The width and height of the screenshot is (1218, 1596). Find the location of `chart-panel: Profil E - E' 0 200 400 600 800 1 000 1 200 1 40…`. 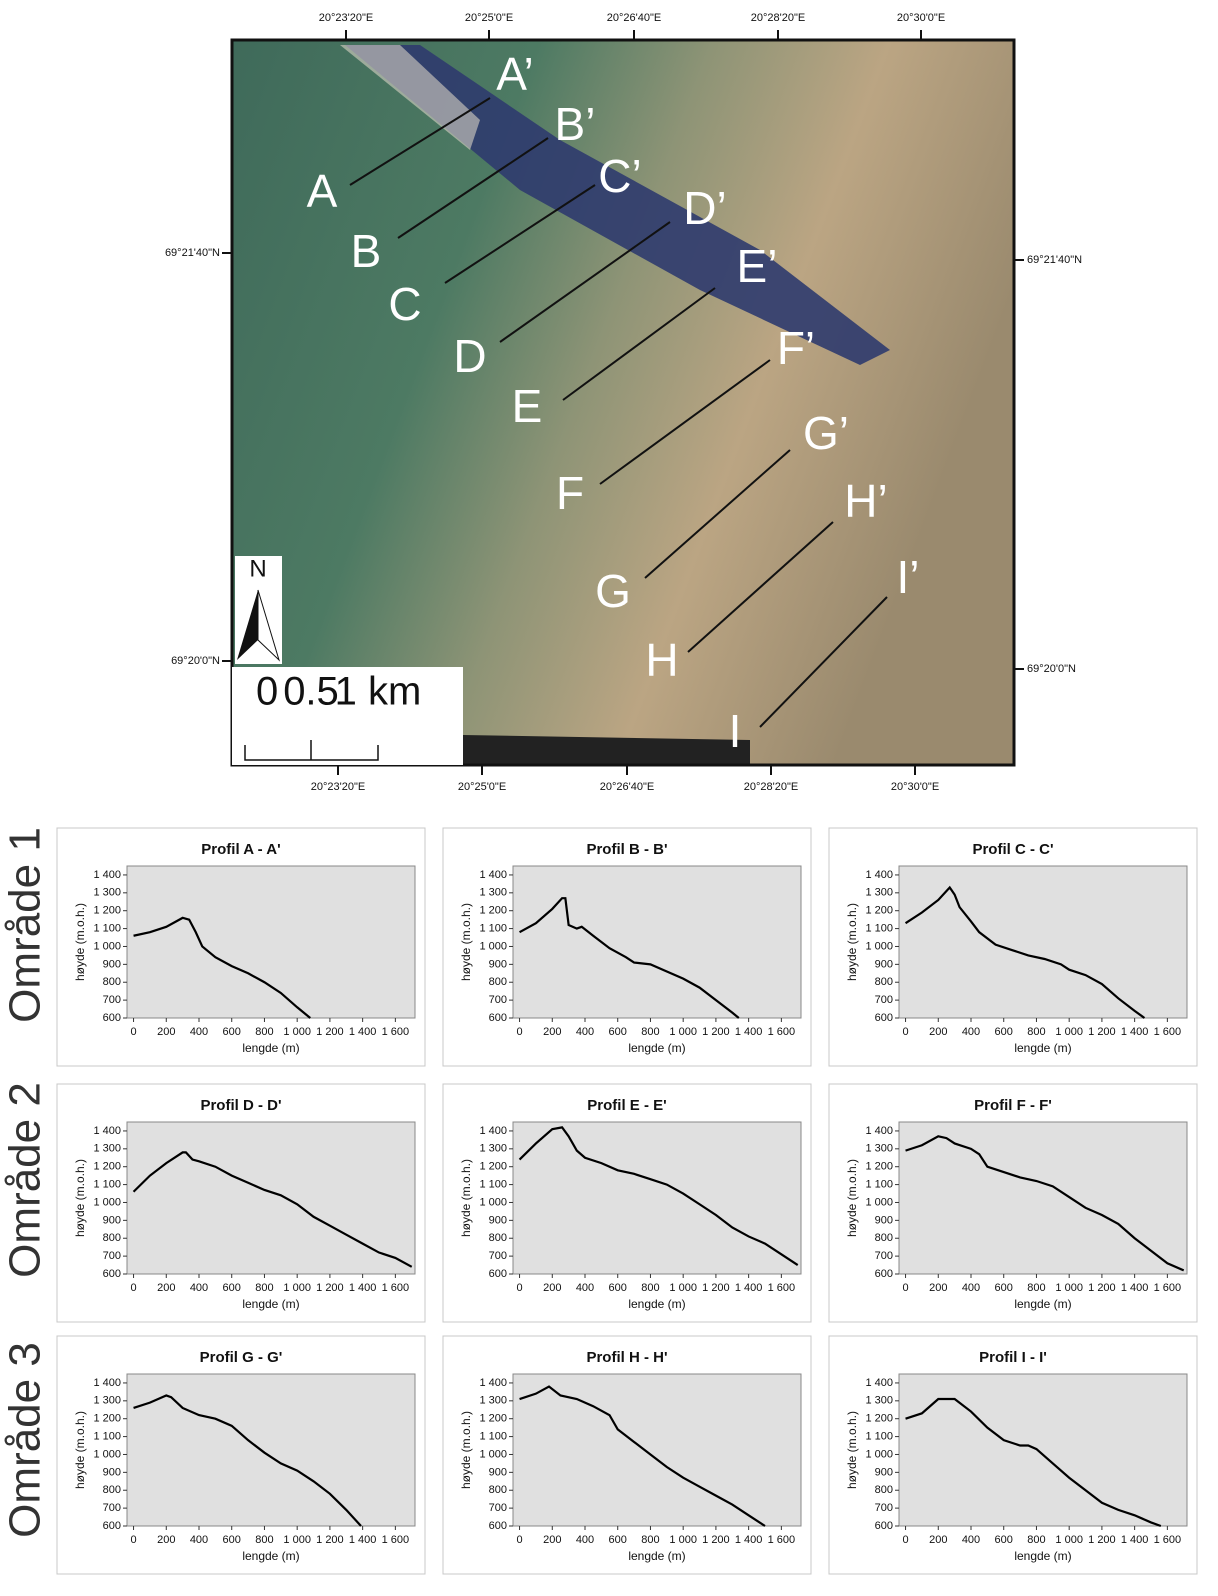

chart-panel: Profil E - E' 0 200 400 600 800 1 000 1 200 1 40… is located at coordinates (627, 1203).